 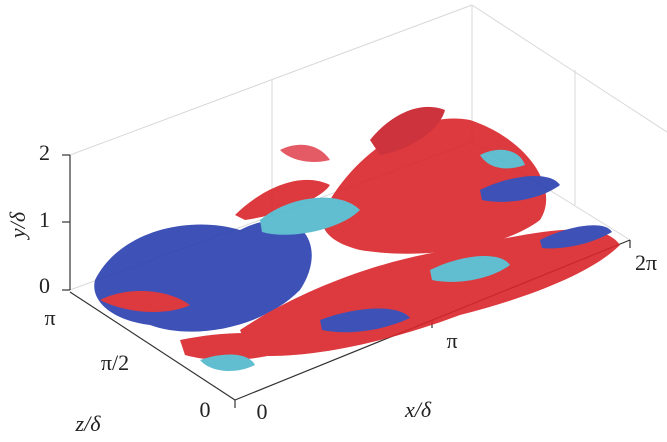 I want to click on z-tick-label: π, so click(x=49, y=317).